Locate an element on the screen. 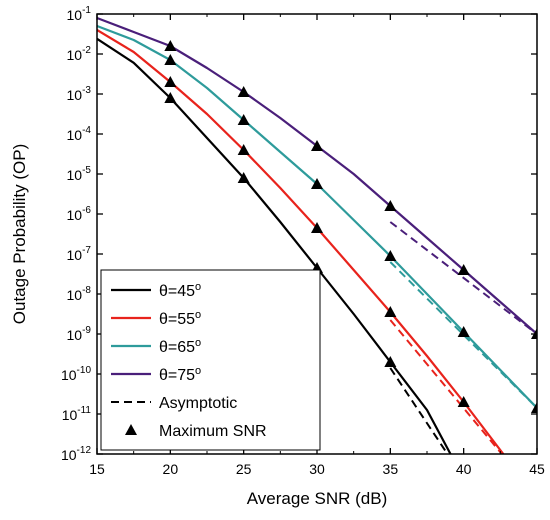  x-tick-label: 15 is located at coordinates (97, 469).